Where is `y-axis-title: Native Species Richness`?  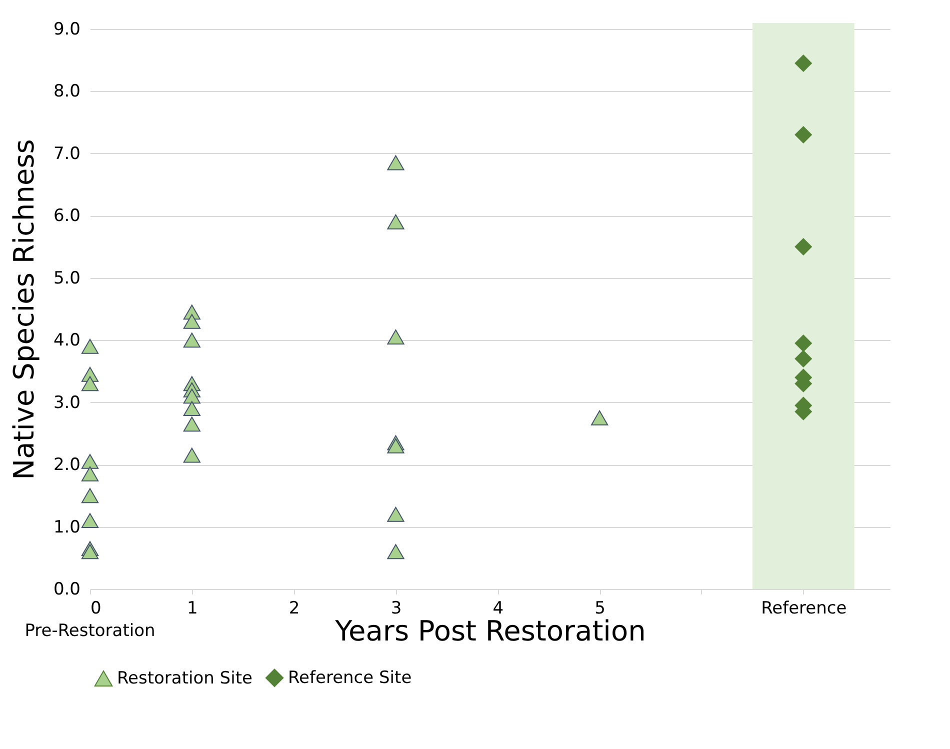
y-axis-title: Native Species Richness is located at coordinates (23, 309).